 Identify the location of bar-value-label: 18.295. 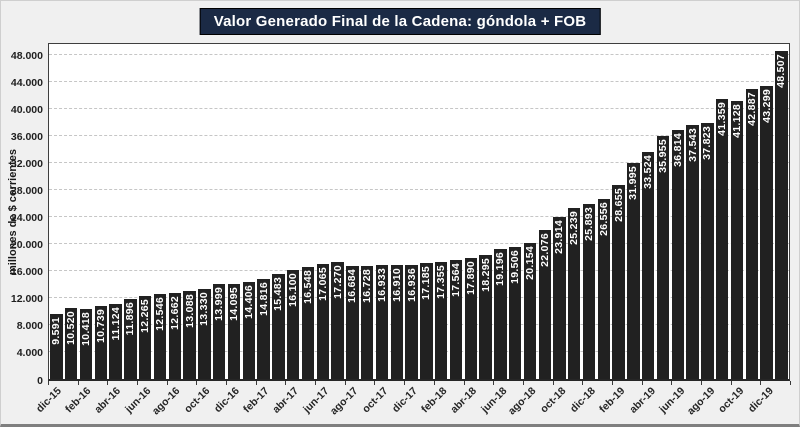
(485, 275).